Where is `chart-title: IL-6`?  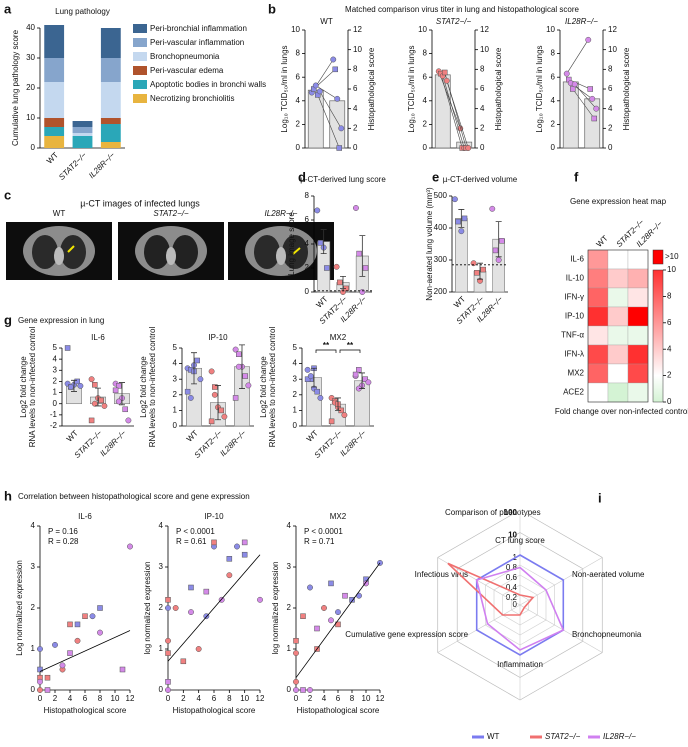
chart-title: IL-6 is located at coordinates (85, 516).